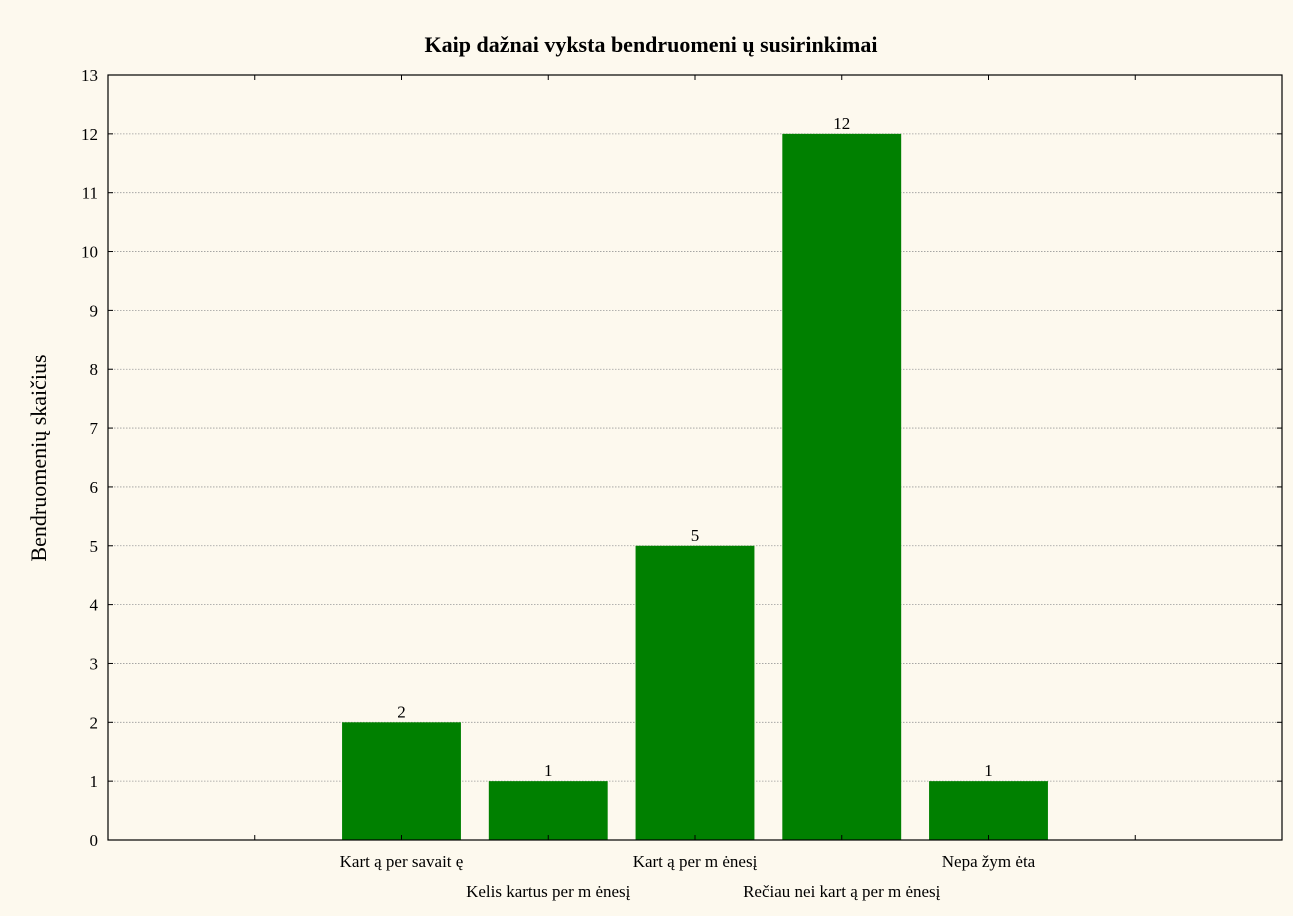 Image resolution: width=1293 pixels, height=916 pixels. What do you see at coordinates (94, 605) in the screenshot?
I see `y-tick-label: 4` at bounding box center [94, 605].